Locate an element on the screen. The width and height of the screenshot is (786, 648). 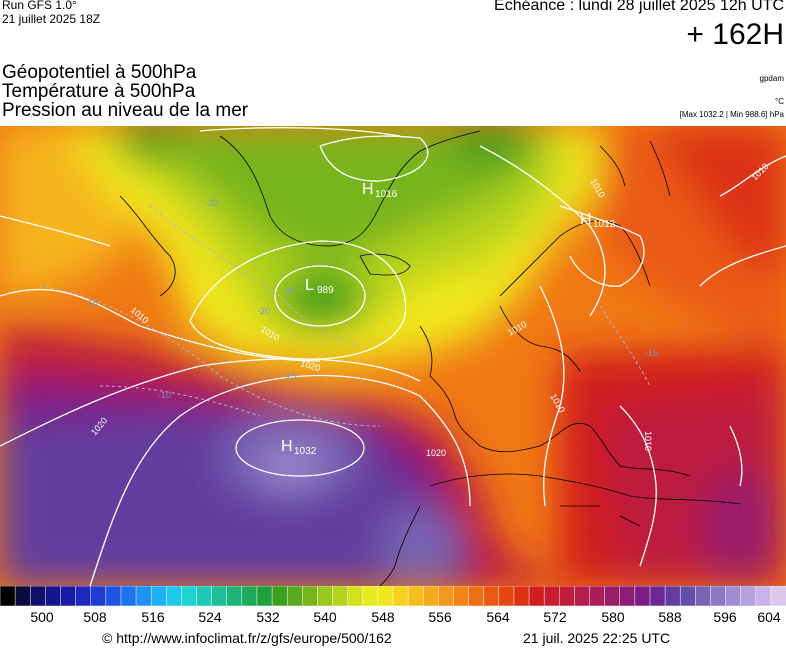
run-date: 21 juillet 2025 18Z is located at coordinates (51, 19).